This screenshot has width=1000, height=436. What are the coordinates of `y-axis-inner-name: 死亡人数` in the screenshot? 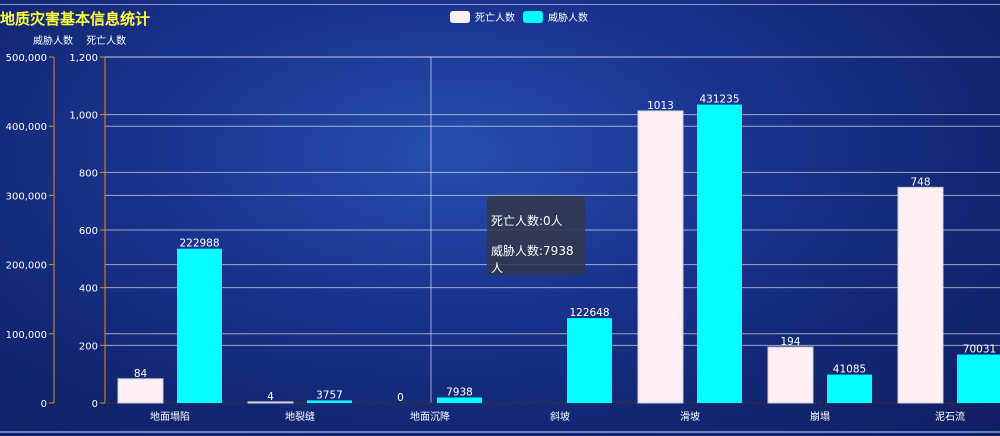 It's located at (106, 41).